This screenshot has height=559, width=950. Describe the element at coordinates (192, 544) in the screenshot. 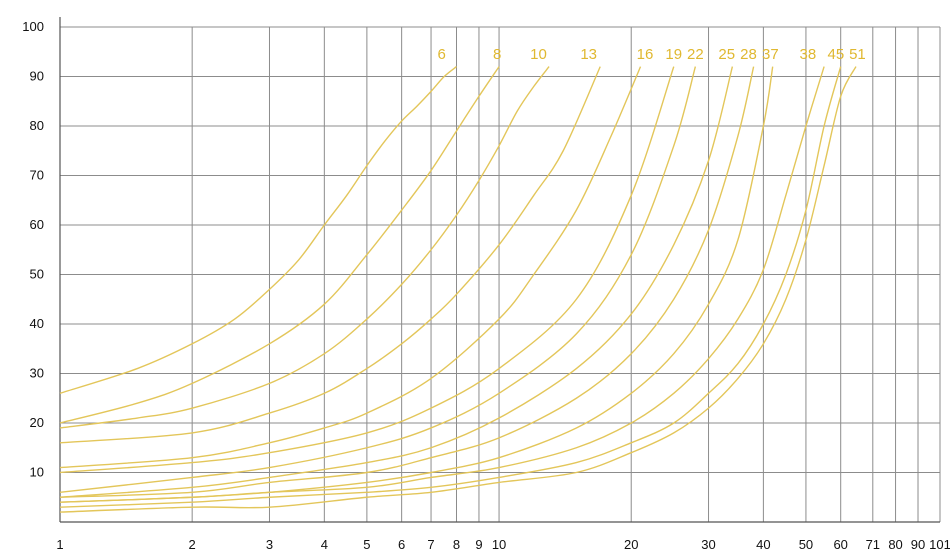

I see `x-tick-label-2: 2` at that location.